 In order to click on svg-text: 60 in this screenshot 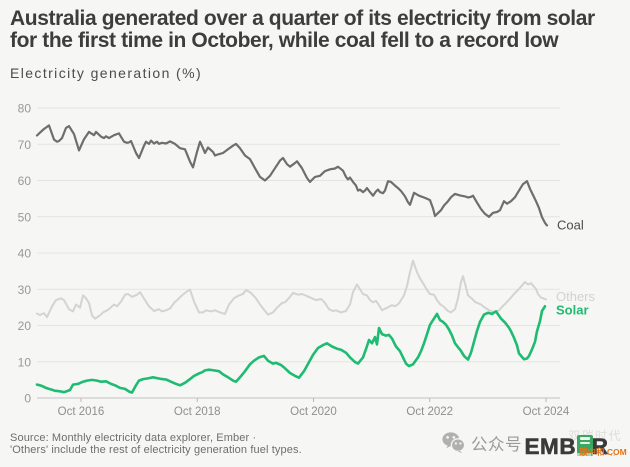, I will do `click(25, 181)`.